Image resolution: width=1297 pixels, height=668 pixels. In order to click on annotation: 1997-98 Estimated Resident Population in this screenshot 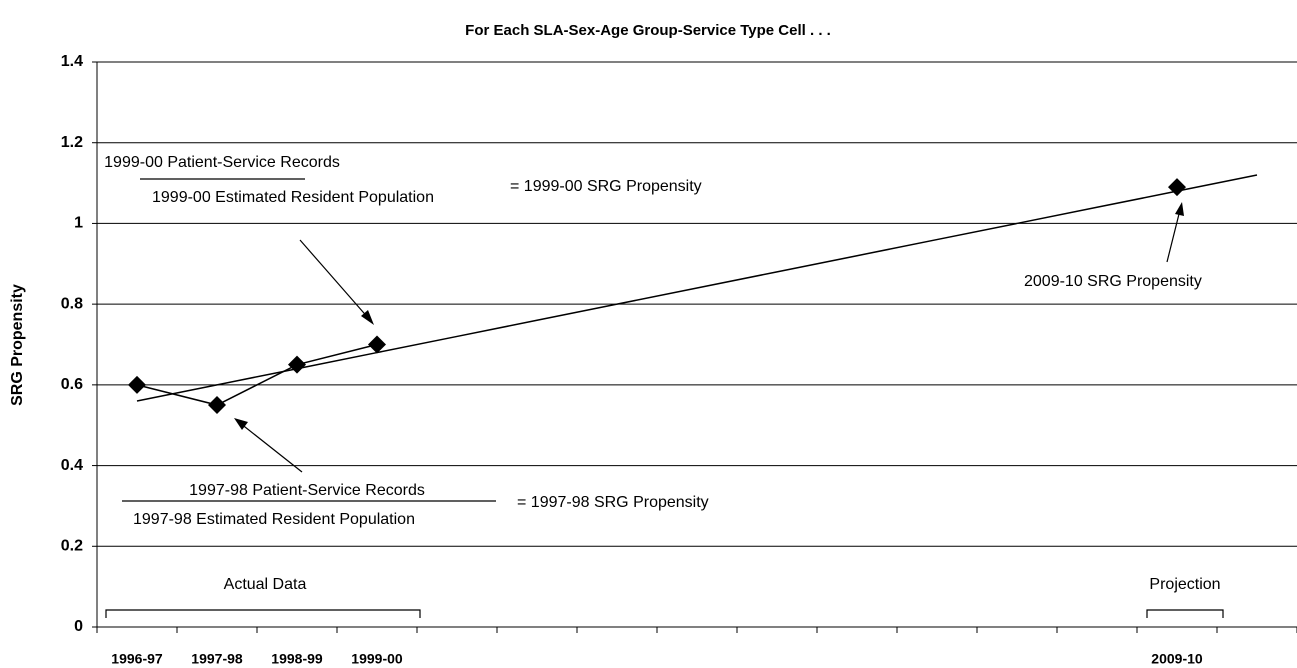, I will do `click(274, 519)`.